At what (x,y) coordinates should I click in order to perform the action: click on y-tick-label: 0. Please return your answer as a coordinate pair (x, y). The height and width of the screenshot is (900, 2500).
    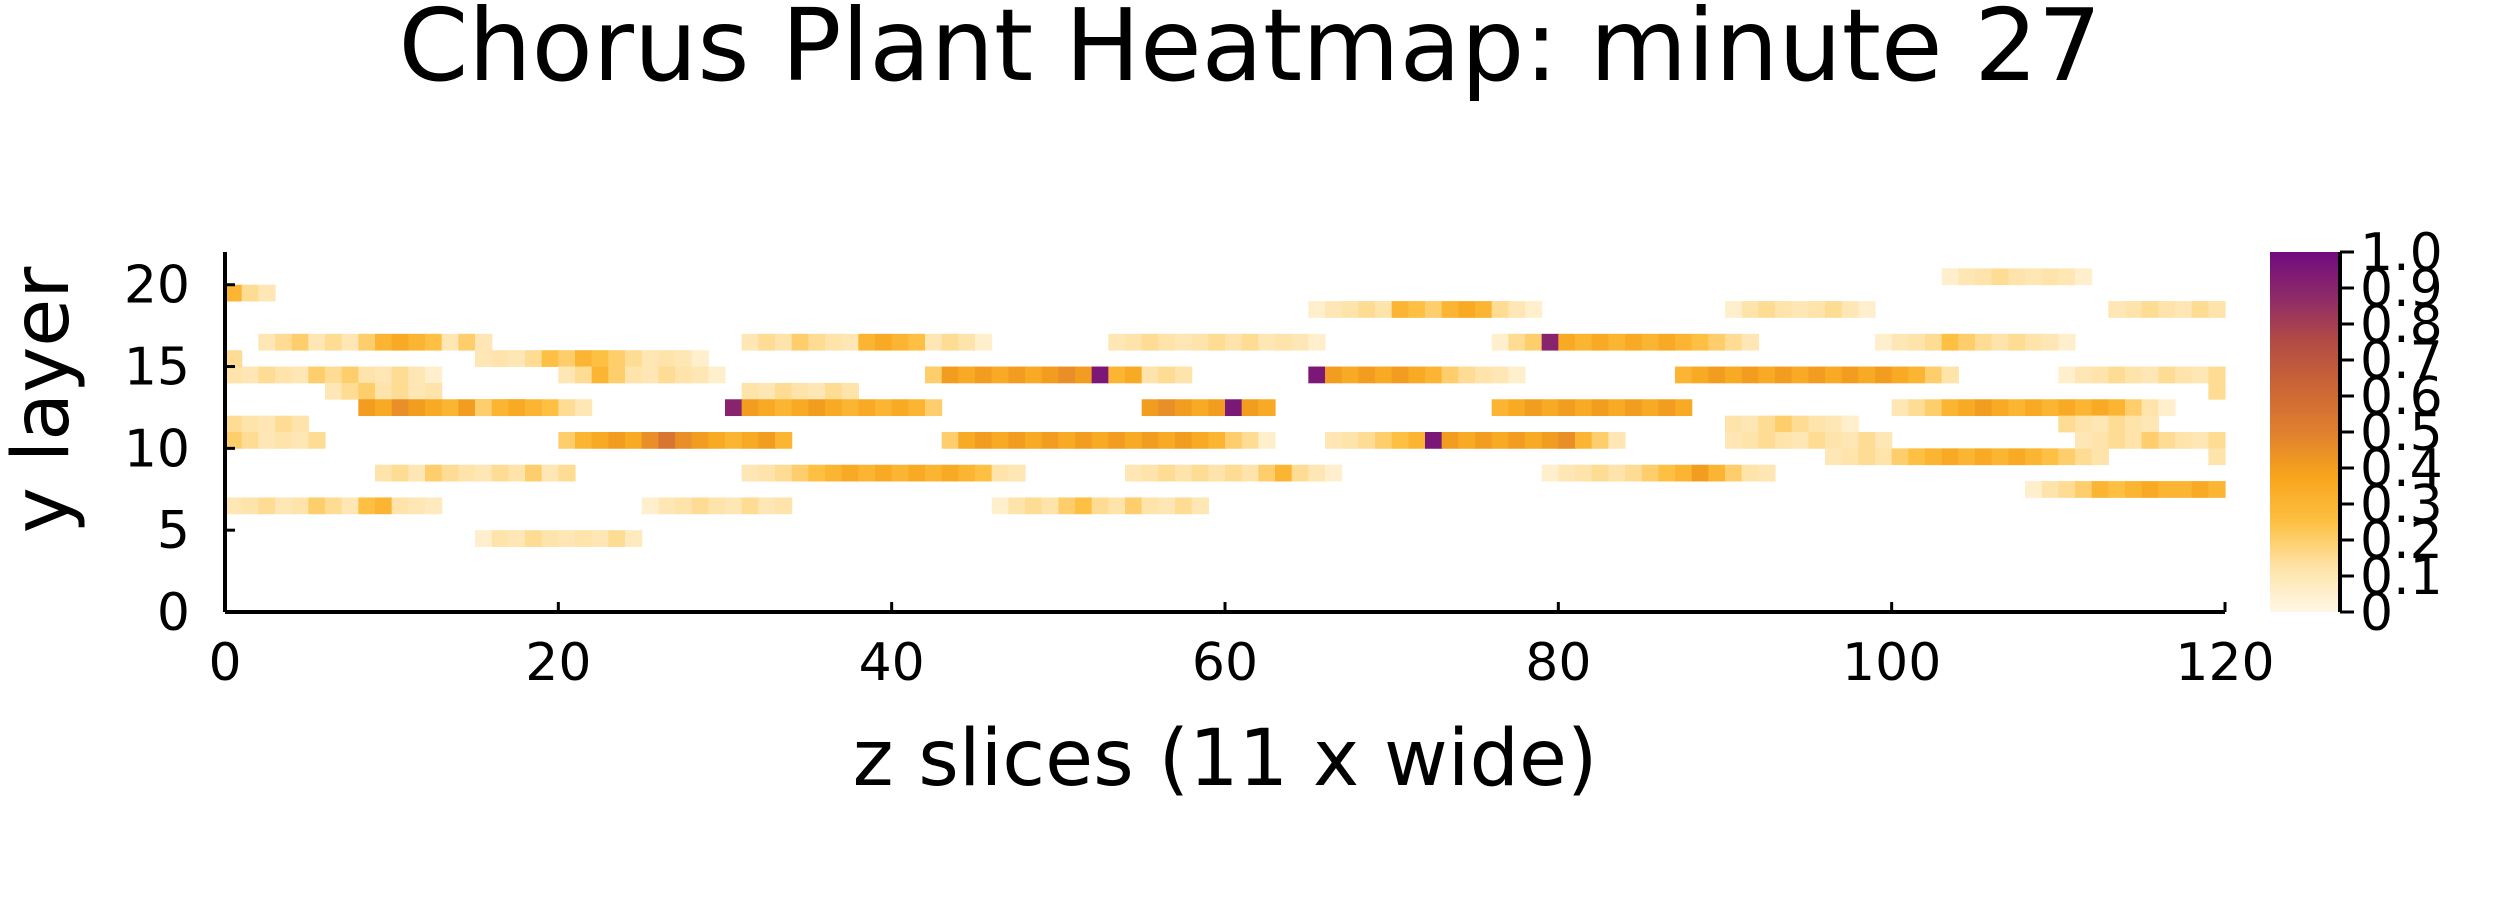
    Looking at the image, I should click on (173, 613).